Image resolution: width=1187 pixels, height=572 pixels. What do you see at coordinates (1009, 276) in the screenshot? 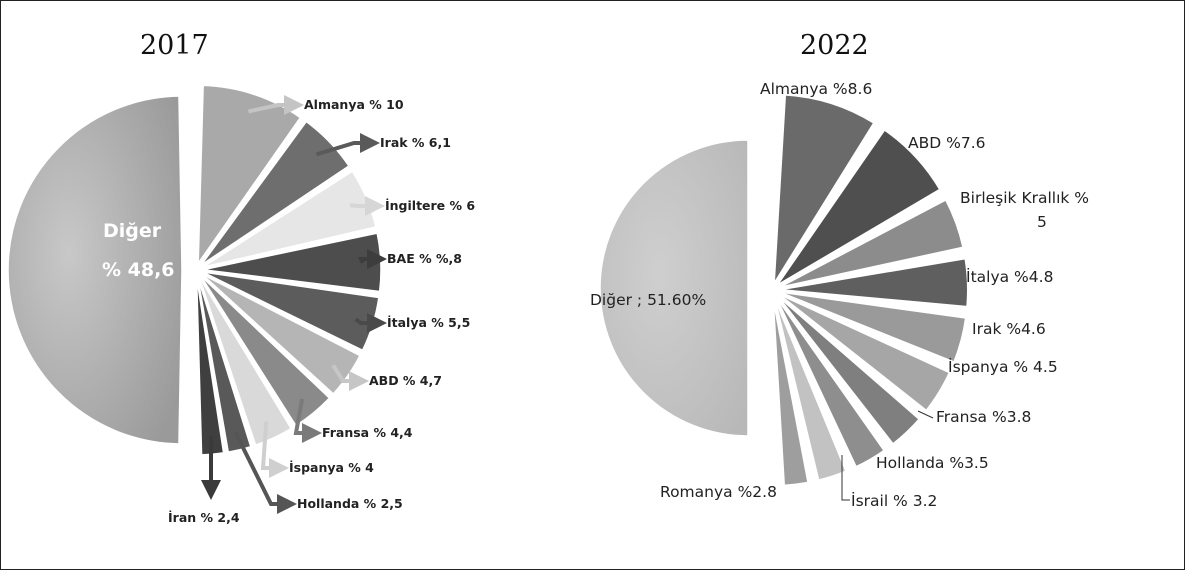
I see `label-2022-i-talya-4-8: İtalya %4.8` at bounding box center [1009, 276].